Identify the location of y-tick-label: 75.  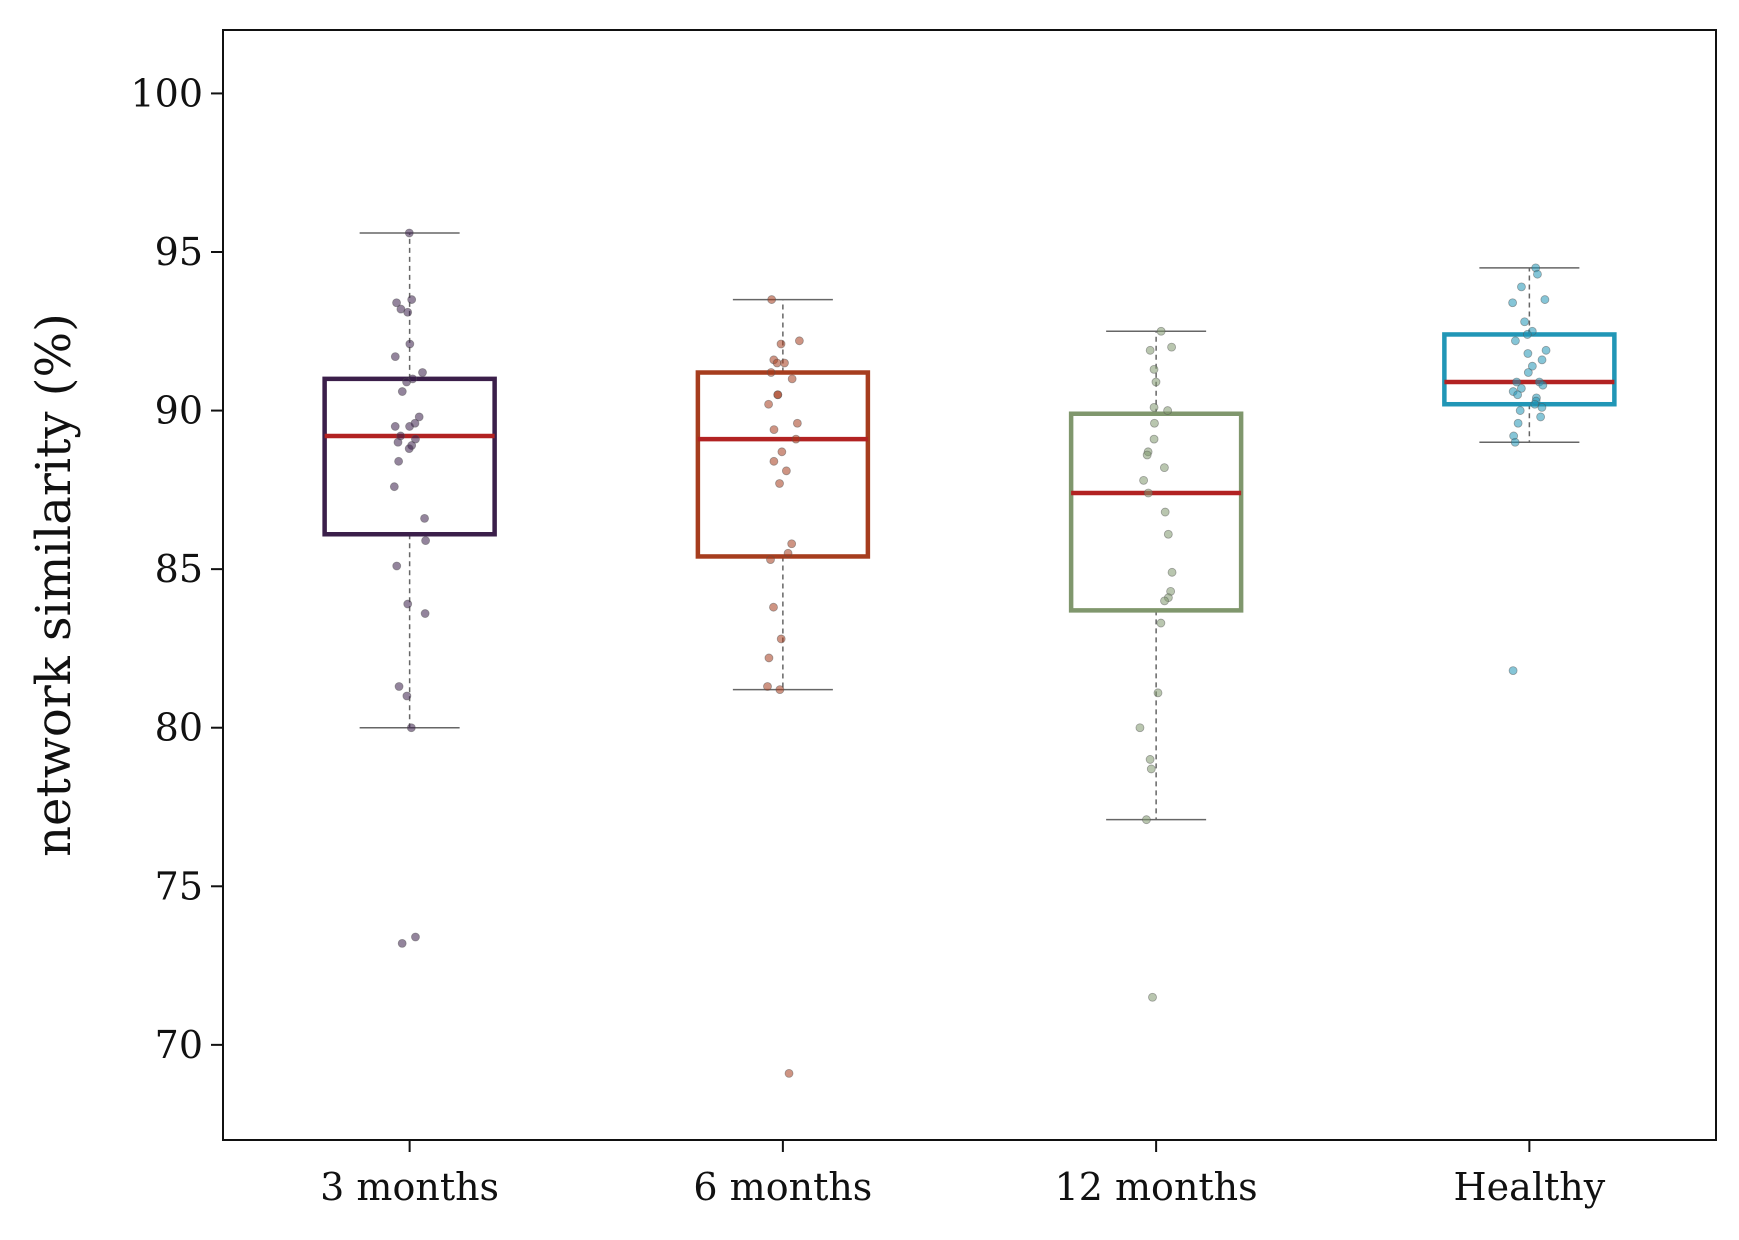
(179, 886).